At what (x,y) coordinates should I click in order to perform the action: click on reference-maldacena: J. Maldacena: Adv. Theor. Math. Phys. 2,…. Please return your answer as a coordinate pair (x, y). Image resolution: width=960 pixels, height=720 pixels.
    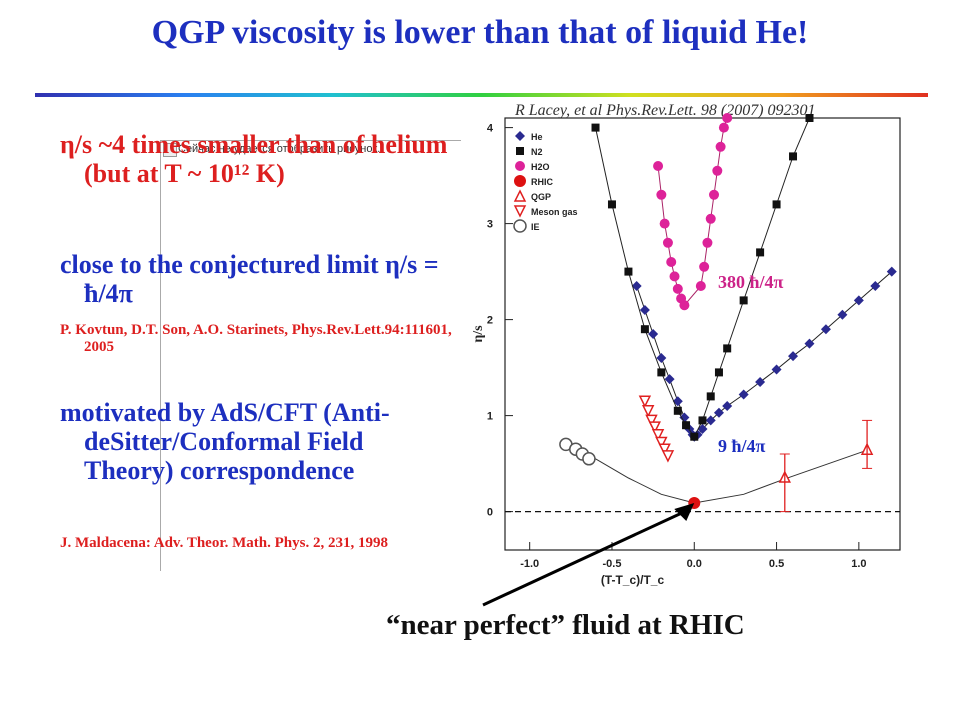
    Looking at the image, I should click on (224, 543).